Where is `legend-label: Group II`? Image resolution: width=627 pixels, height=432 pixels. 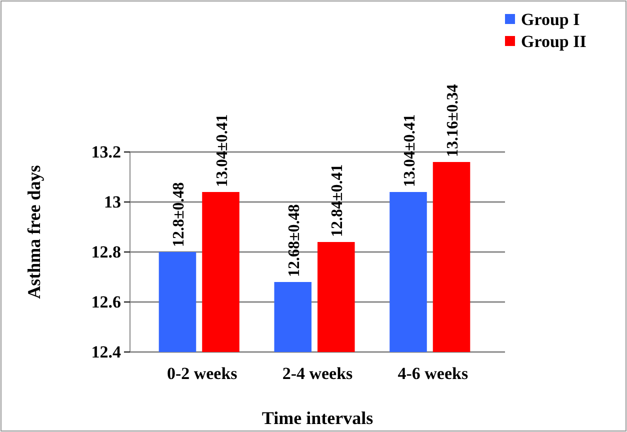
legend-label: Group II is located at coordinates (554, 41).